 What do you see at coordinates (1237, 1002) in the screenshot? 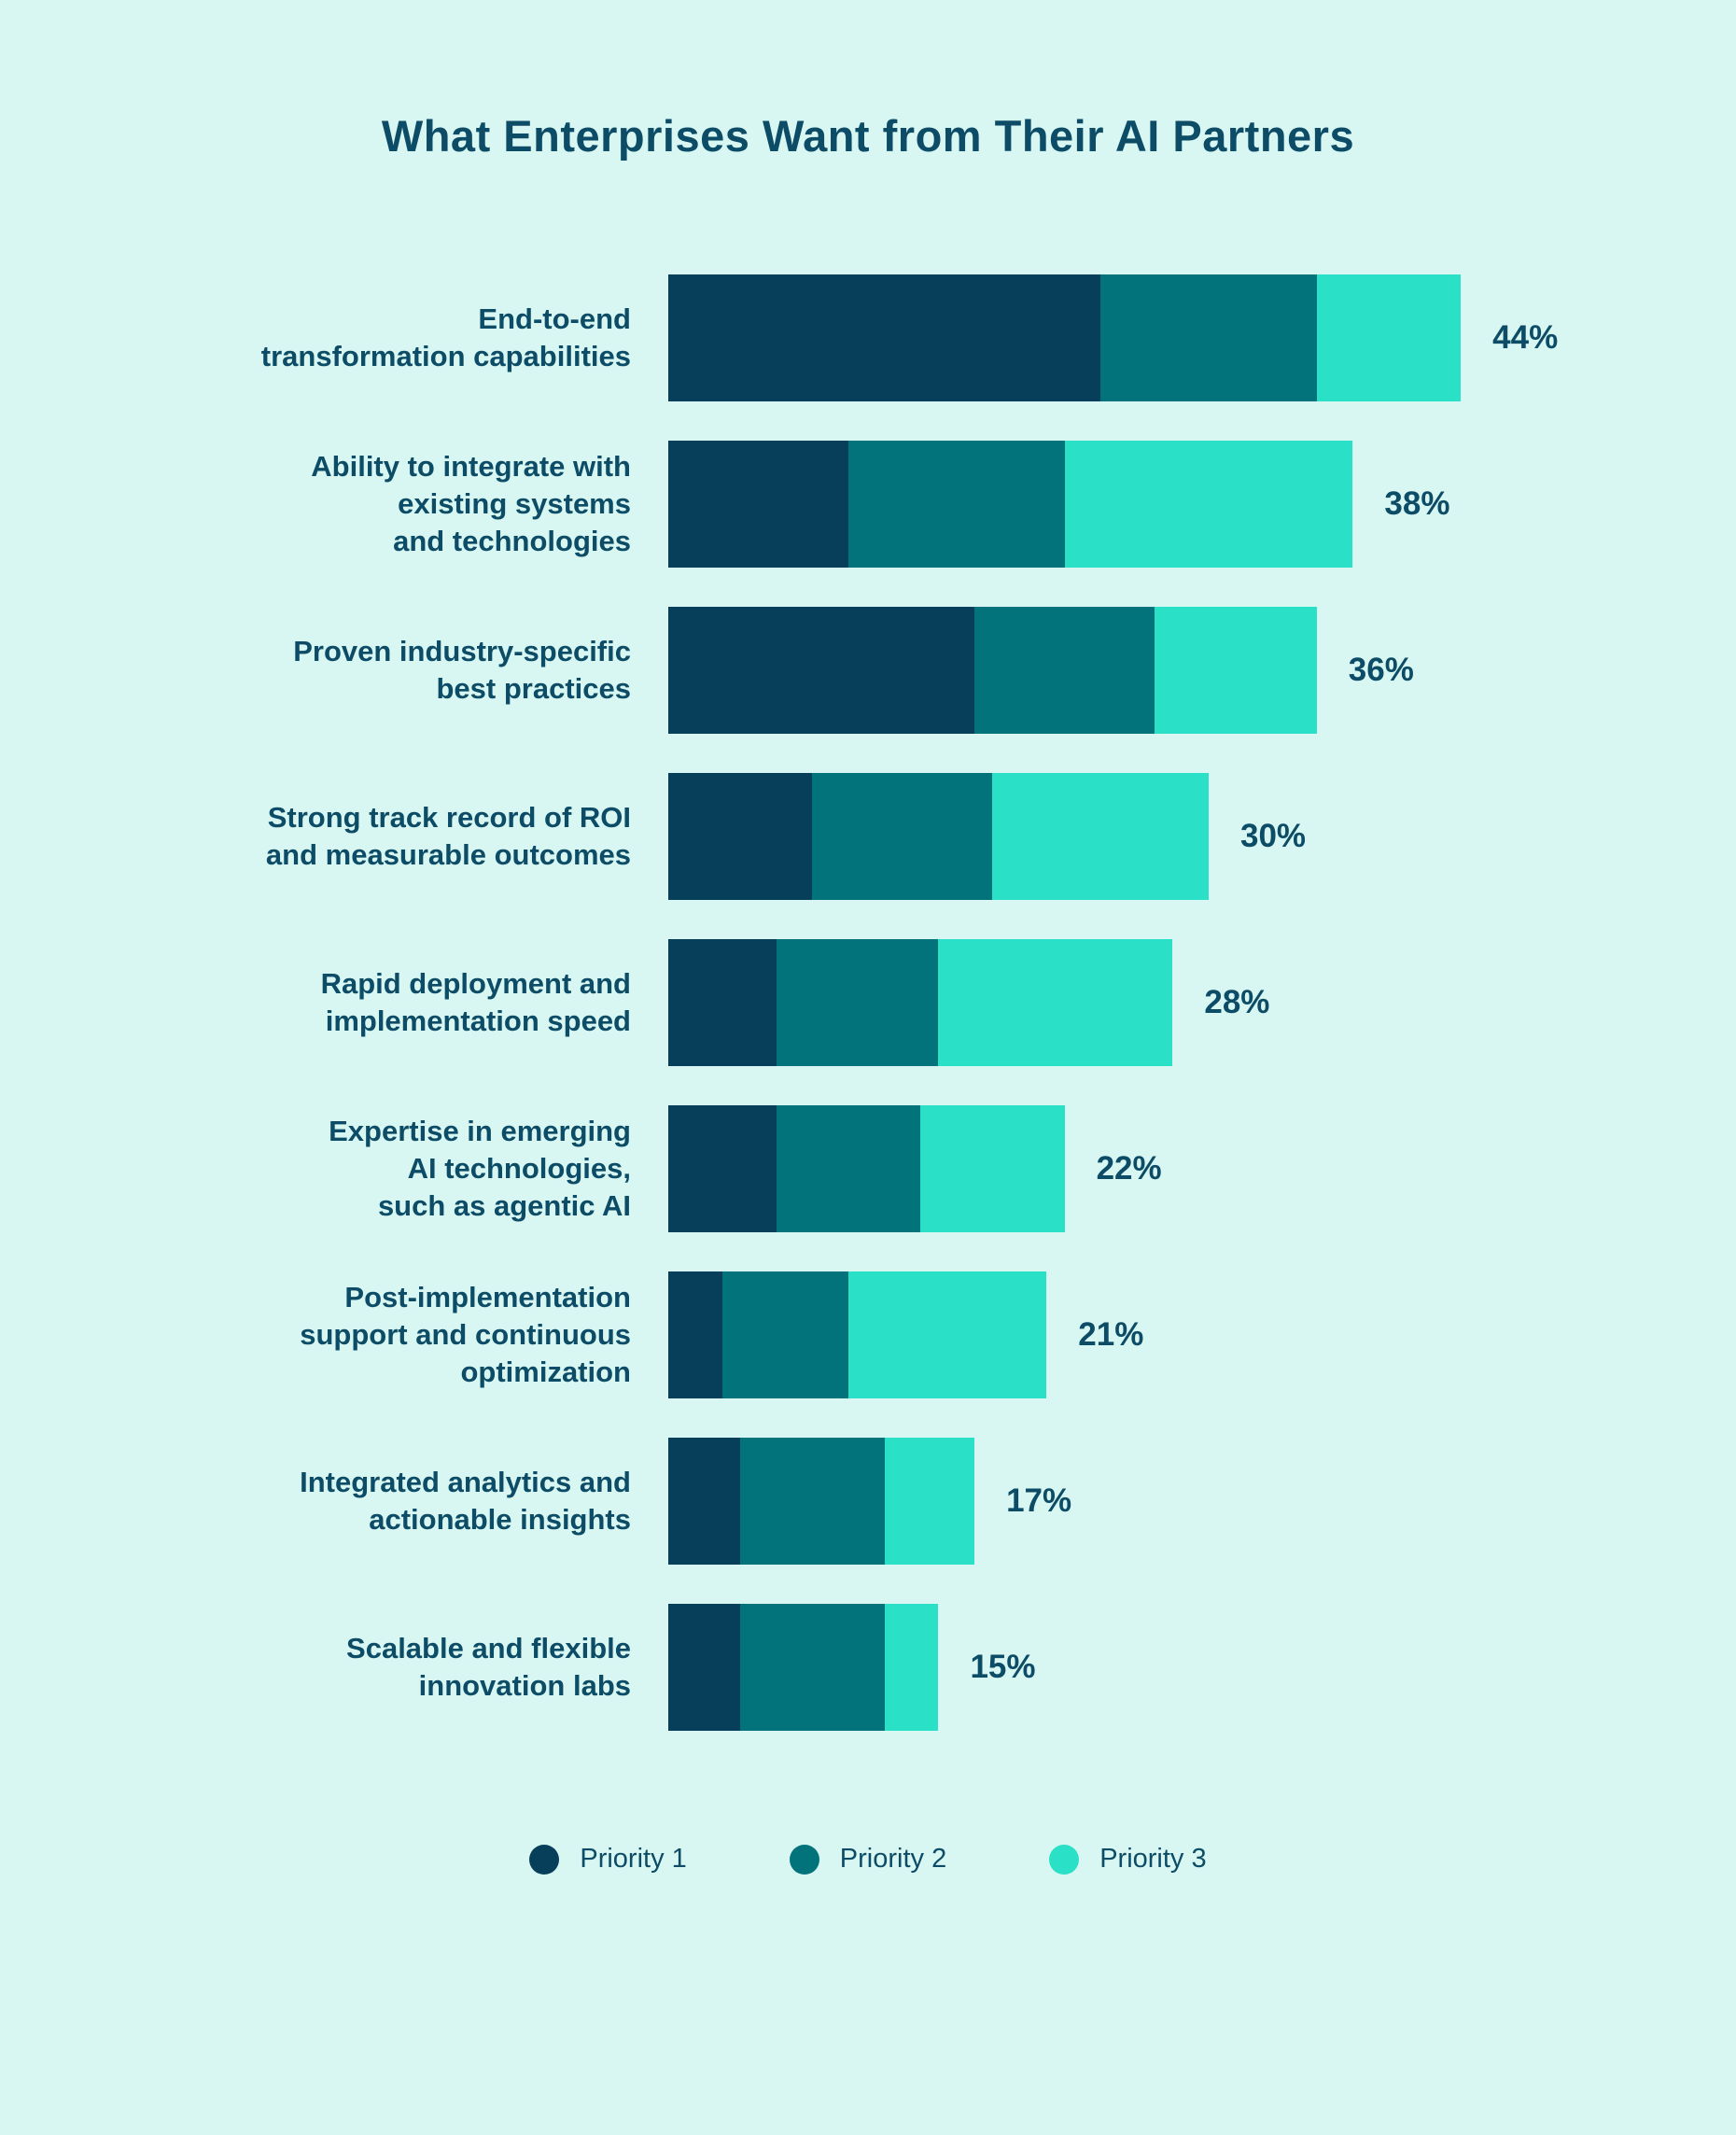
I see `total-percentage-label: 28%` at bounding box center [1237, 1002].